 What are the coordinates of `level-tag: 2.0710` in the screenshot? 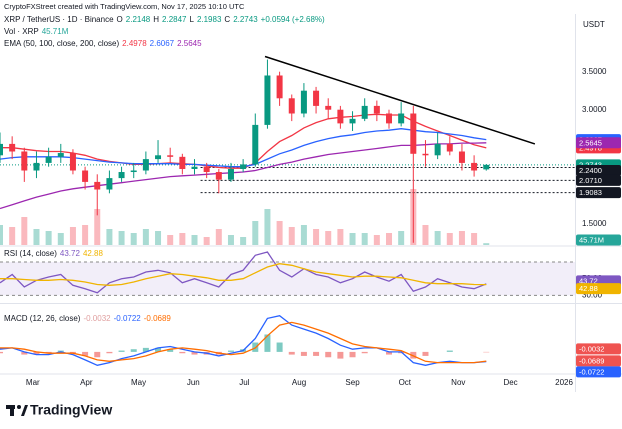 It's located at (590, 180).